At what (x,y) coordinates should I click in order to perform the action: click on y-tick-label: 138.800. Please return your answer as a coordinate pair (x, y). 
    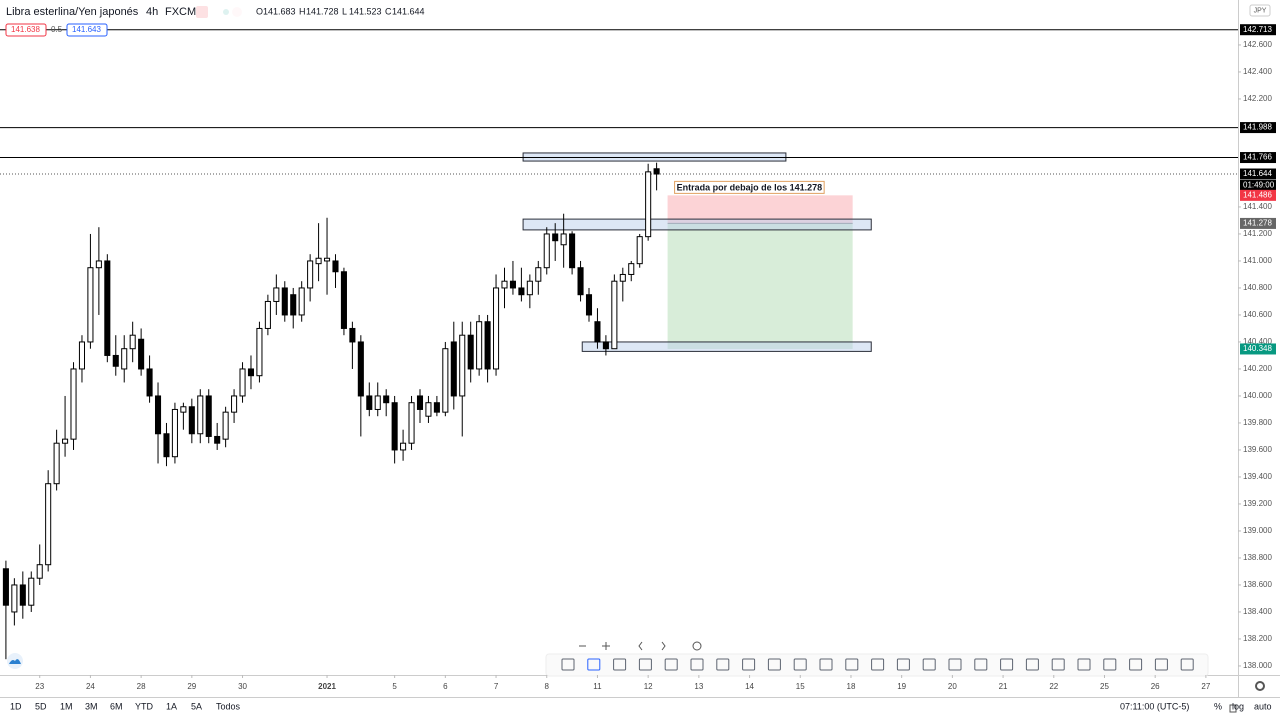
    Looking at the image, I should click on (1257, 557).